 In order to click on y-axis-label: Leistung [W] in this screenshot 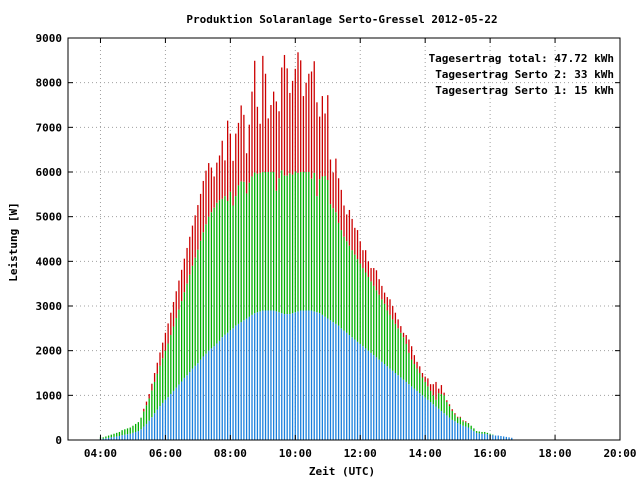, I will do `click(13, 241)`.